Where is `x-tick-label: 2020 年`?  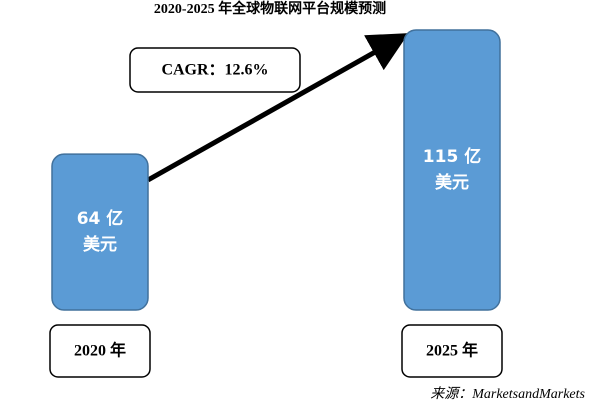 x-tick-label: 2020 年 is located at coordinates (100, 350).